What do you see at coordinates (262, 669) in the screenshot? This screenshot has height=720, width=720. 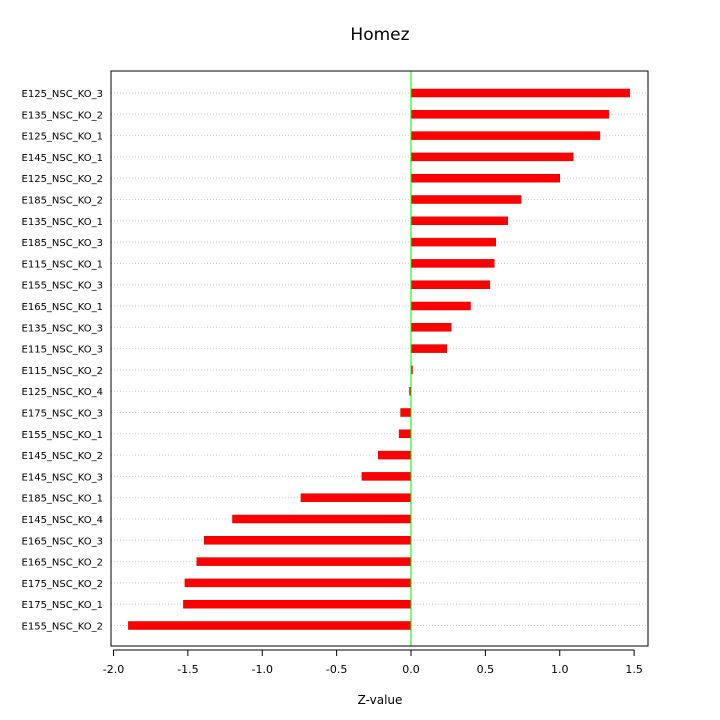 I see `x-tick-label: -1.0` at bounding box center [262, 669].